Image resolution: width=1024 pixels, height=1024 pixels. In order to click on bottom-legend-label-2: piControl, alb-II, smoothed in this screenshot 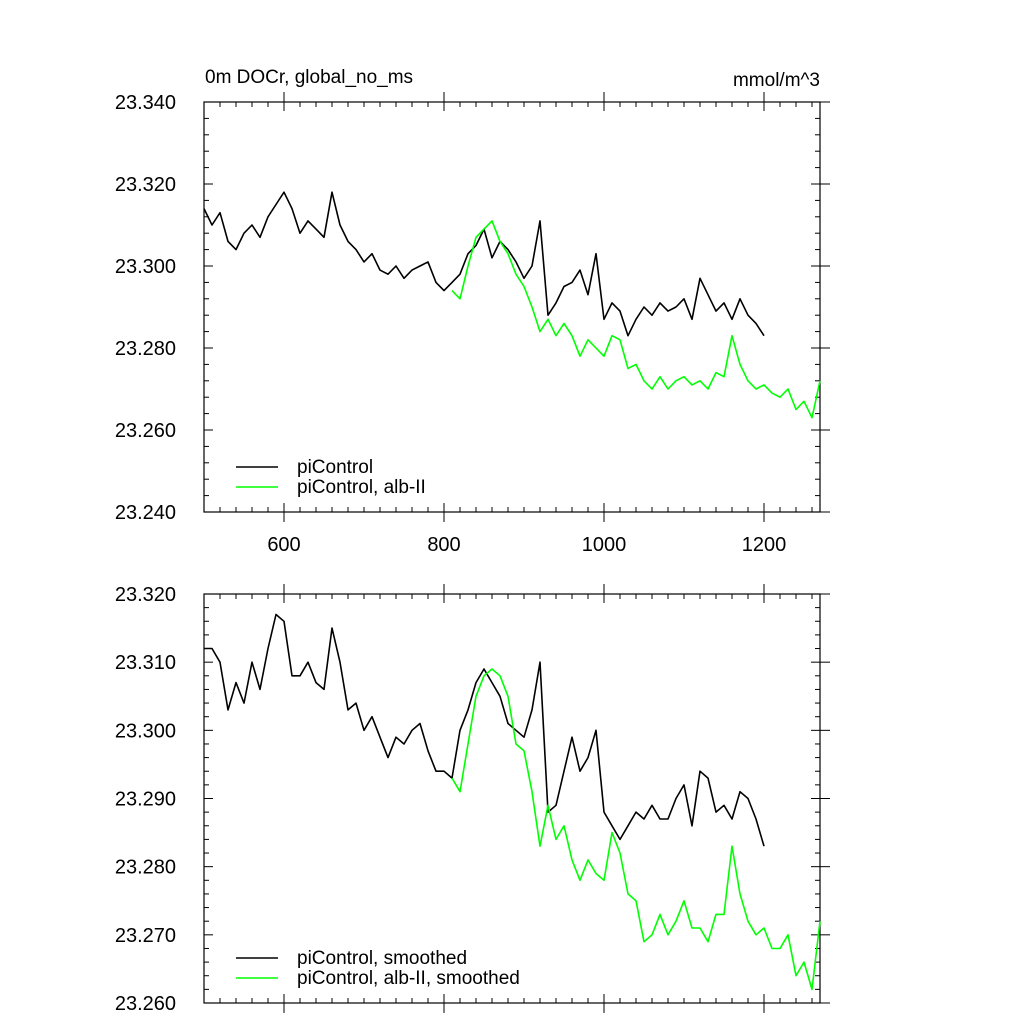, I will do `click(408, 978)`.